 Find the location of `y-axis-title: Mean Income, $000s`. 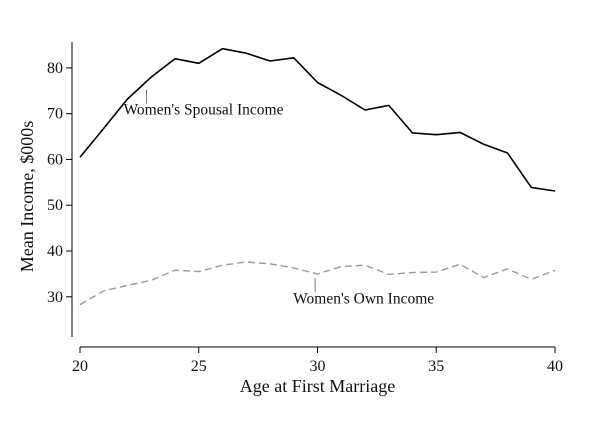

y-axis-title: Mean Income, $000s is located at coordinates (27, 196).